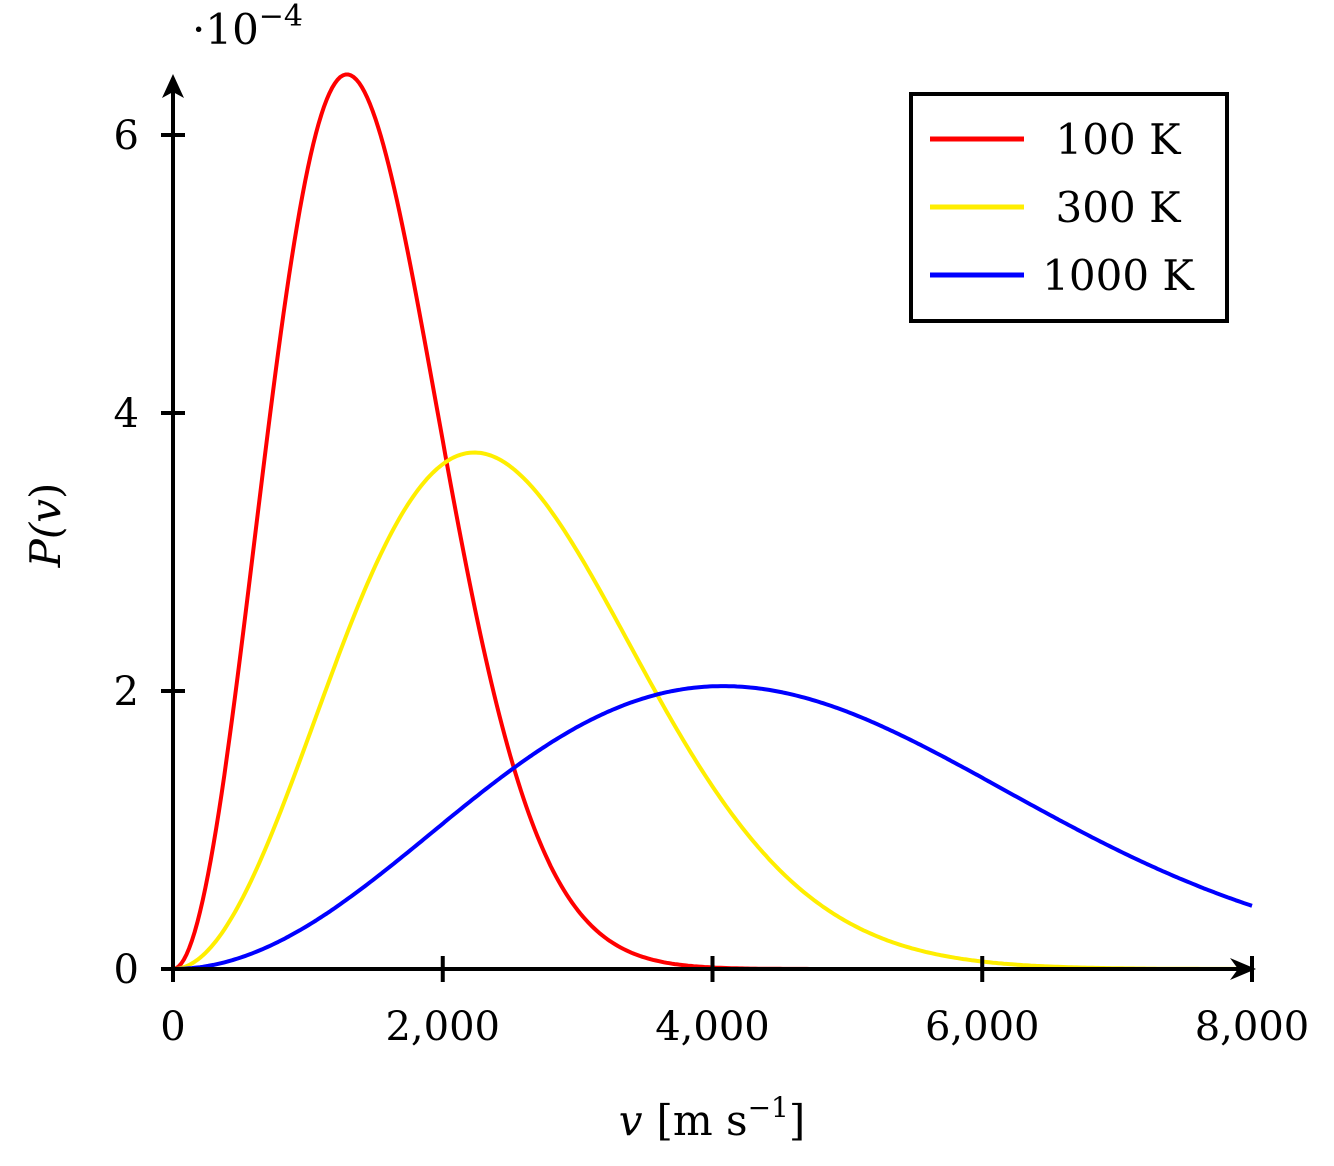 This screenshot has width=1334, height=1166. I want to click on x-tick-label: 6,000, so click(982, 1027).